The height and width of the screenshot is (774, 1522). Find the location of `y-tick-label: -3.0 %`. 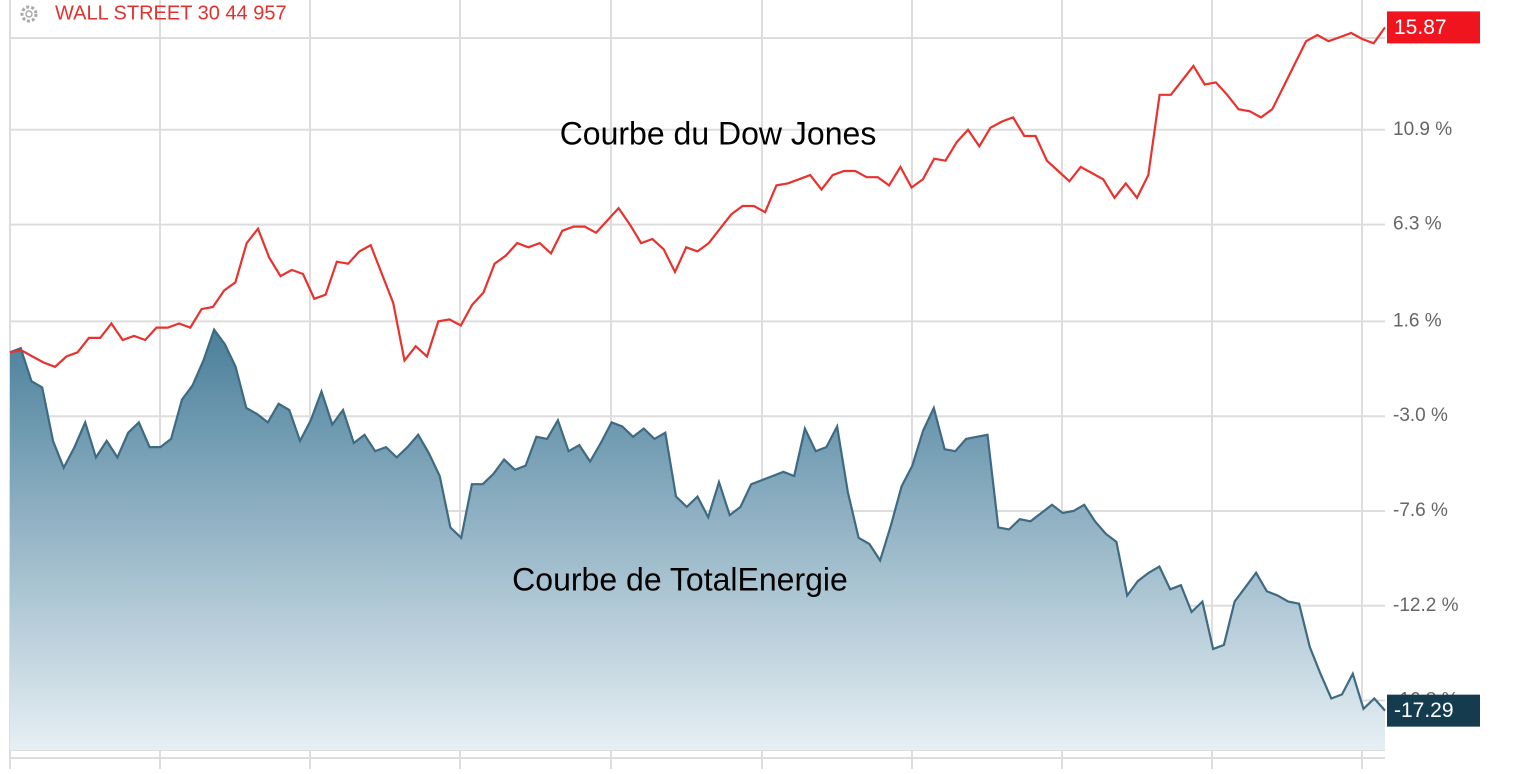

y-tick-label: -3.0 % is located at coordinates (1420, 415).